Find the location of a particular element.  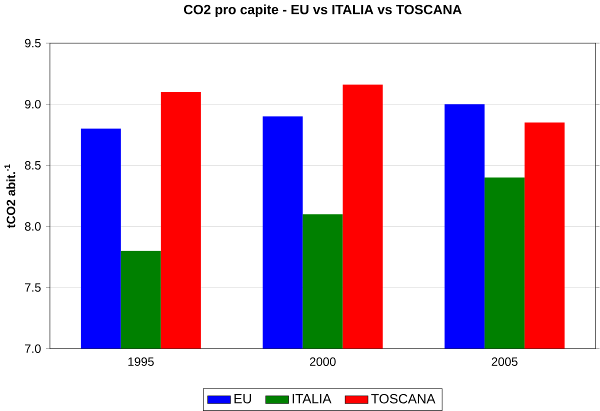

legend-label: ITALIA is located at coordinates (312, 399).